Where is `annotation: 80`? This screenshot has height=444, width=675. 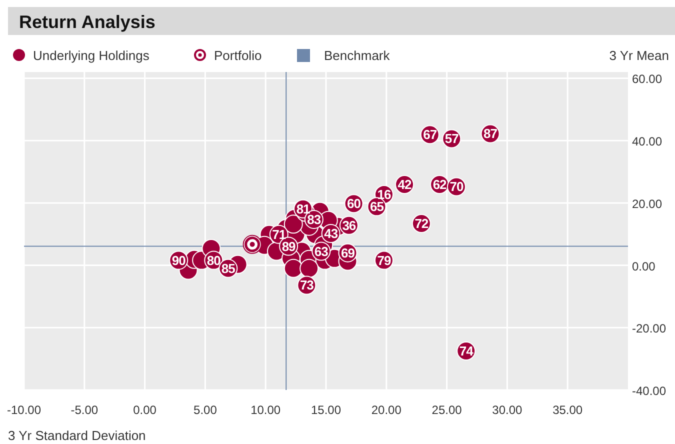
annotation: 80 is located at coordinates (213, 260).